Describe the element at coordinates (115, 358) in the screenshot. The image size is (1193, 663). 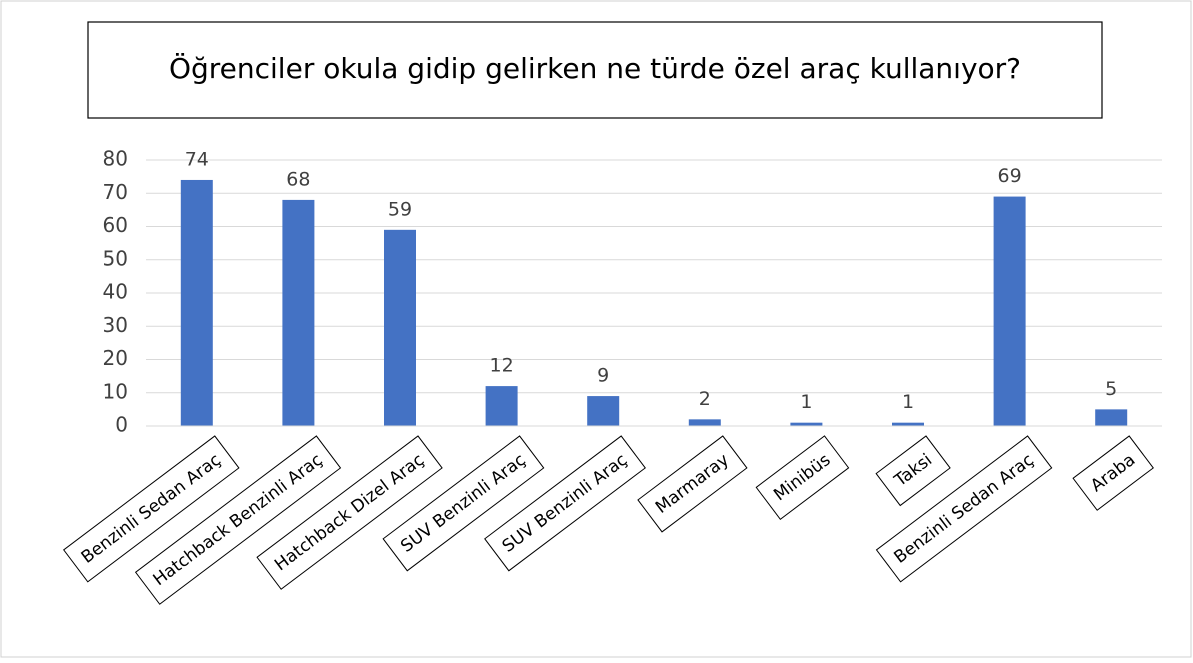
I see `y-tick-label: 20` at that location.